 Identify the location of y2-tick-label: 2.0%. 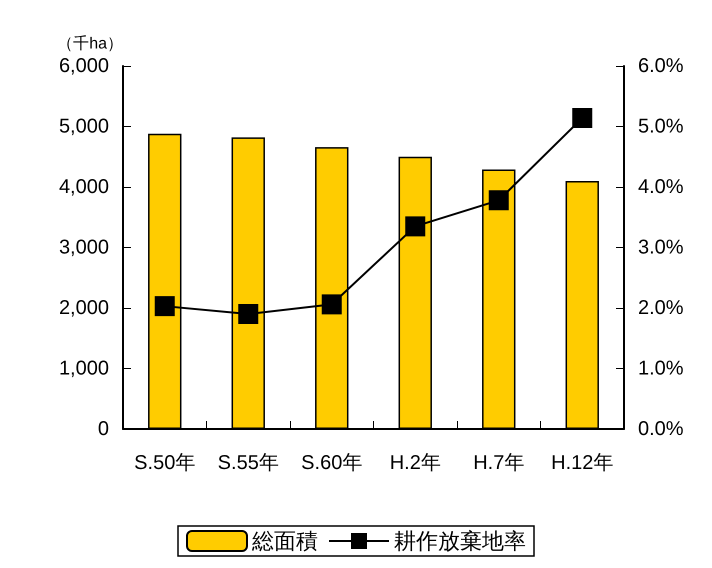
(661, 308).